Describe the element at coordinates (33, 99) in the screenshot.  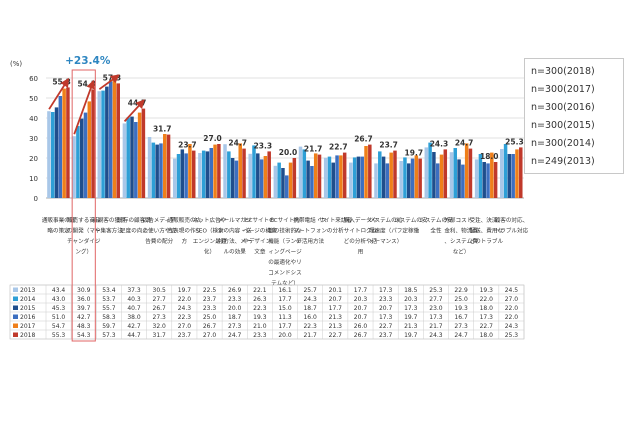
I see `y-tick-label: 50` at that location.